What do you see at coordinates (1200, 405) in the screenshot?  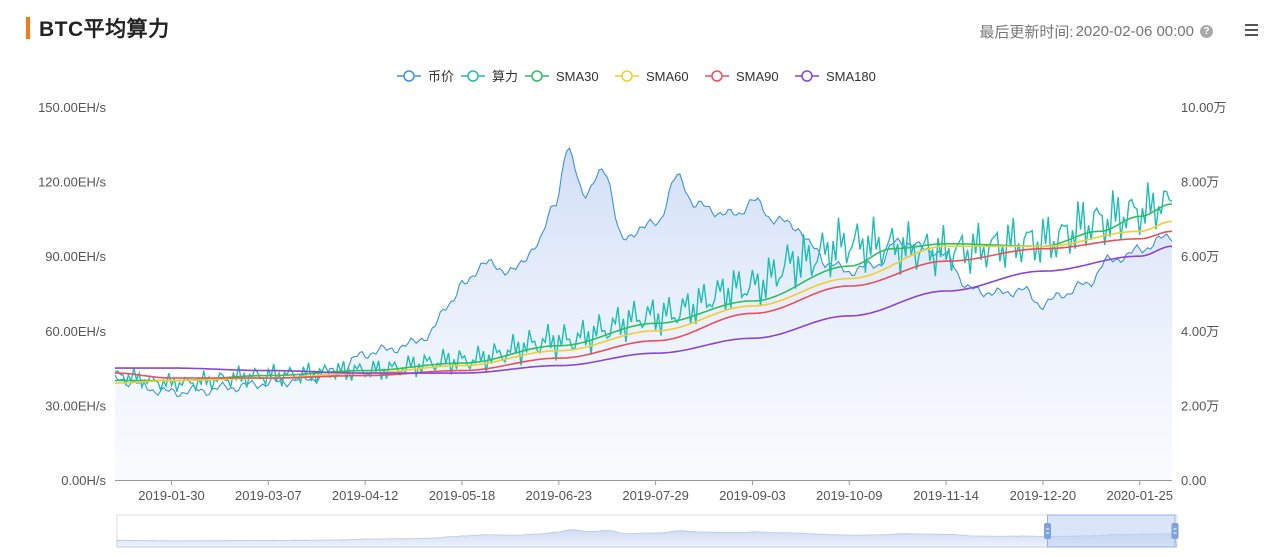 I see `y-right-tick-label: 2.00万` at bounding box center [1200, 405].